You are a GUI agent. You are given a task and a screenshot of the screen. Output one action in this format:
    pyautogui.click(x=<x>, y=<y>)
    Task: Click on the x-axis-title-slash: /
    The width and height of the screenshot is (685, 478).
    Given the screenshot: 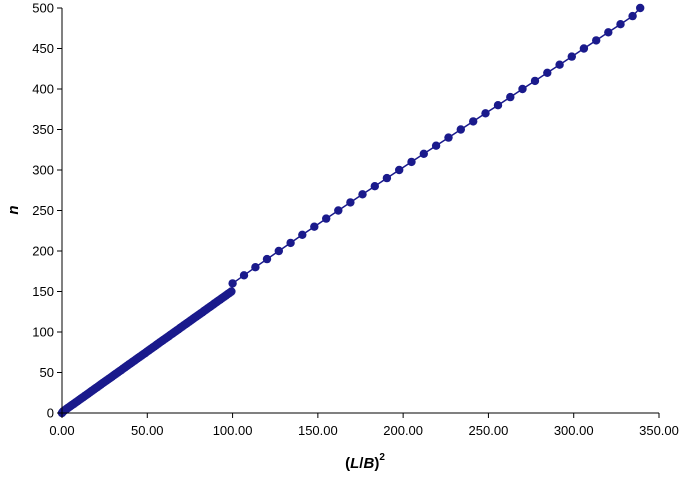 What is the action you would take?
    pyautogui.click(x=361, y=463)
    